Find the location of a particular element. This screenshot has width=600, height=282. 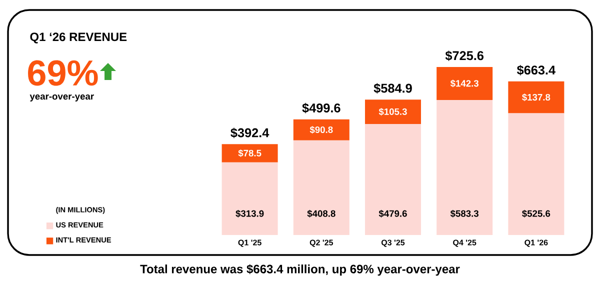

text: year-over-year is located at coordinates (62, 98).